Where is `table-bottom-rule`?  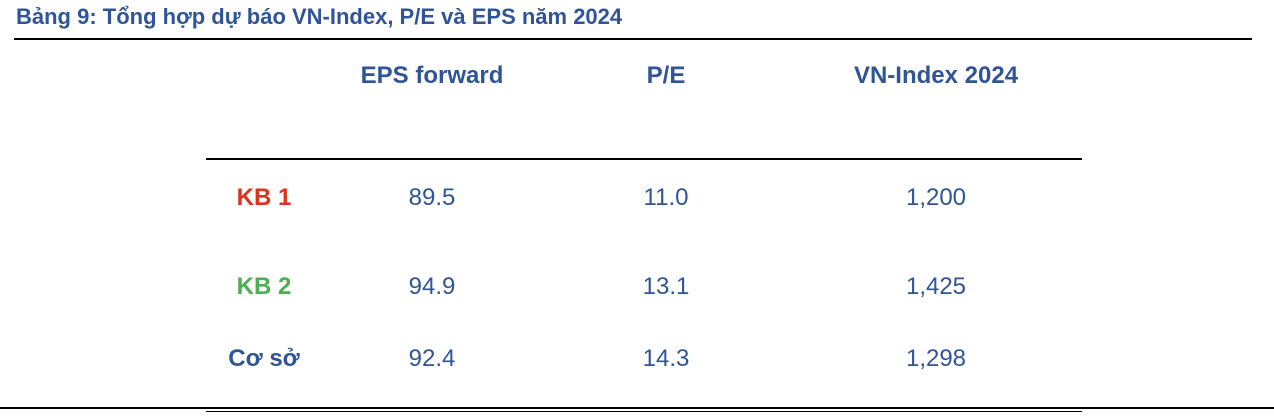
table-bottom-rule is located at coordinates (644, 411).